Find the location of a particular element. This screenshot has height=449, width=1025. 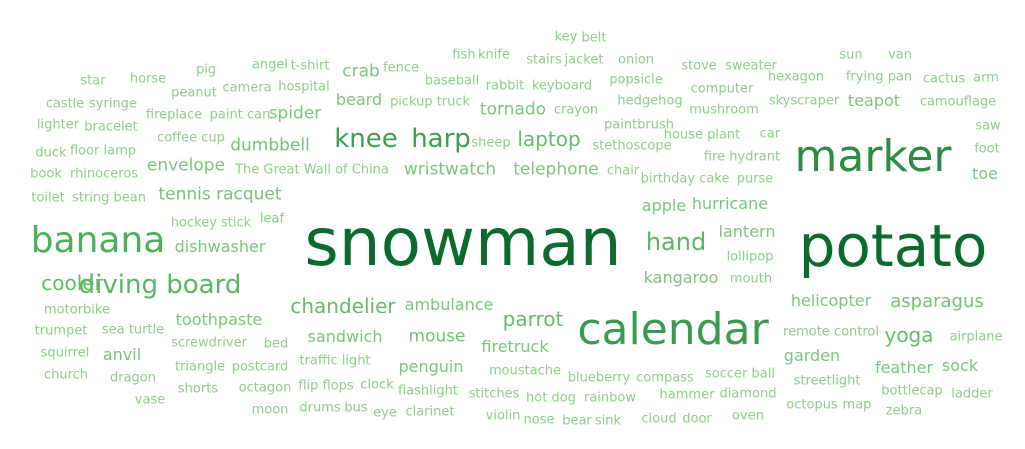

word-violin: violin is located at coordinates (503, 416).